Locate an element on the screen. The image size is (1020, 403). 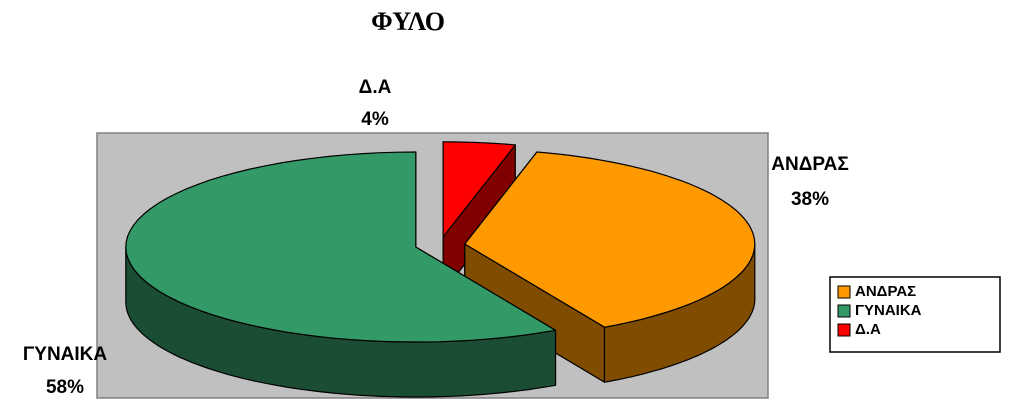
data-label-name: Δ.Α is located at coordinates (375, 87).